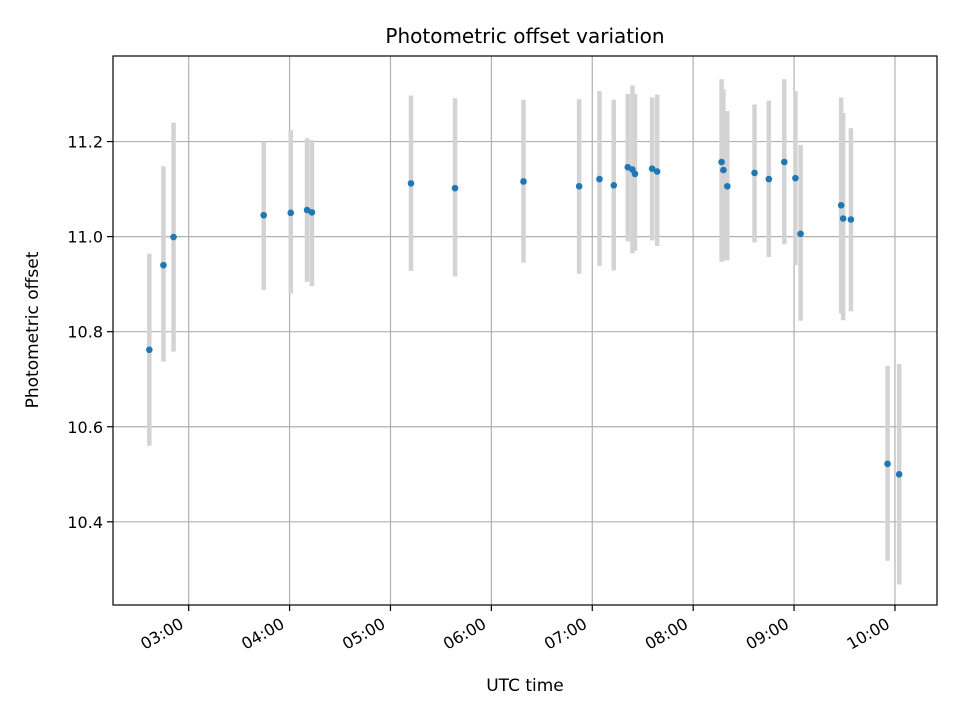  Describe the element at coordinates (85, 237) in the screenshot. I see `y-tick-label: 11.0` at that location.